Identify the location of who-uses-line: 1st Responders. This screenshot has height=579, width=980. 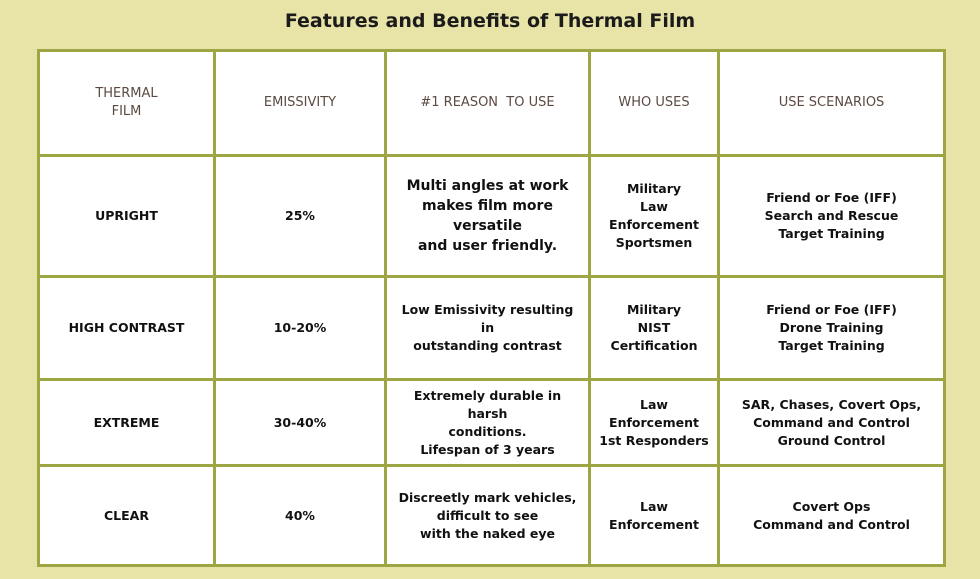
(654, 440).